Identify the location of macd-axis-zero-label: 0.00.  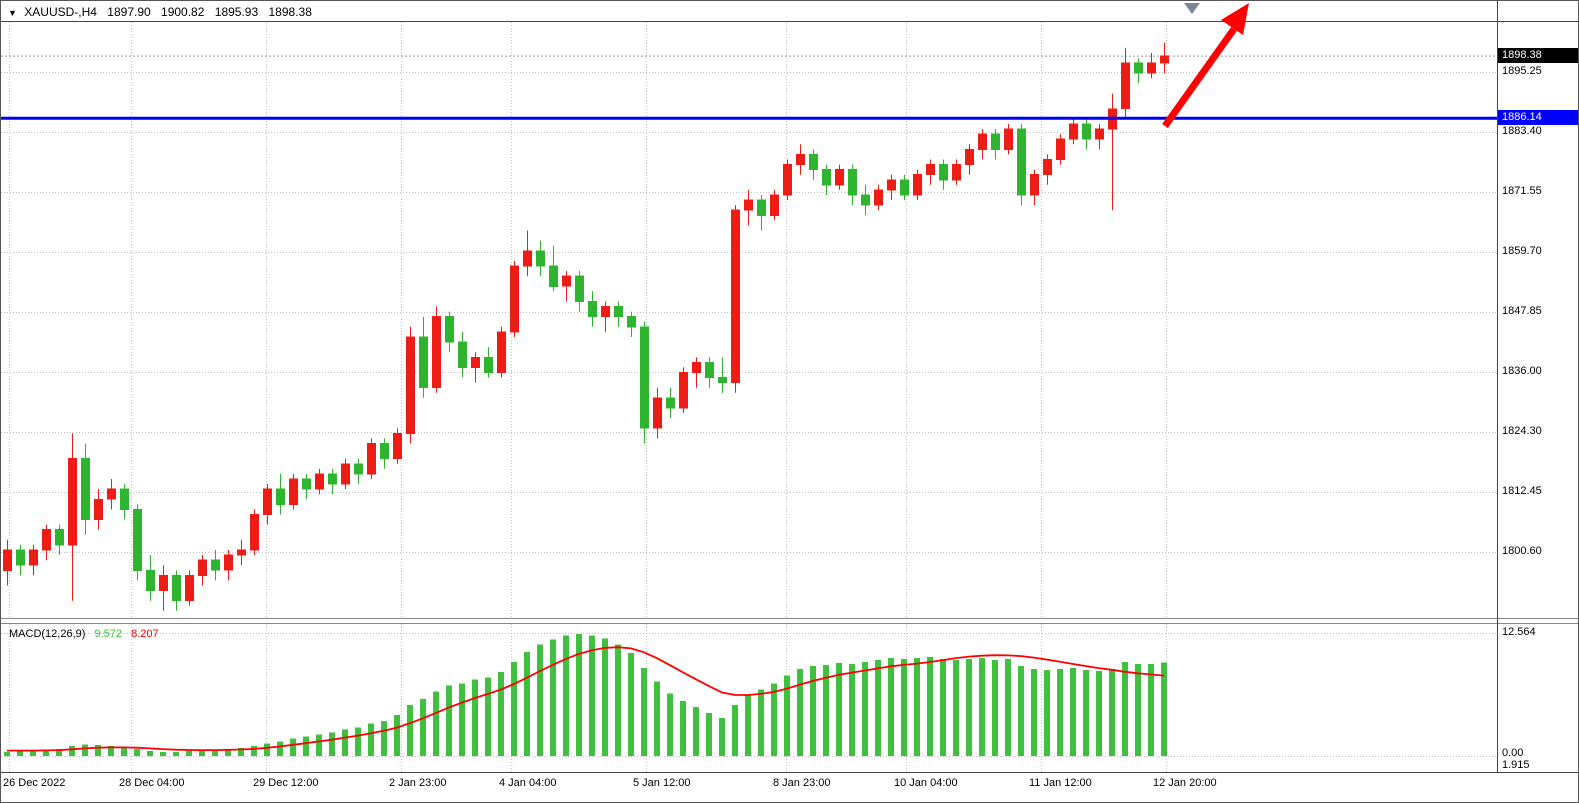
(1513, 753).